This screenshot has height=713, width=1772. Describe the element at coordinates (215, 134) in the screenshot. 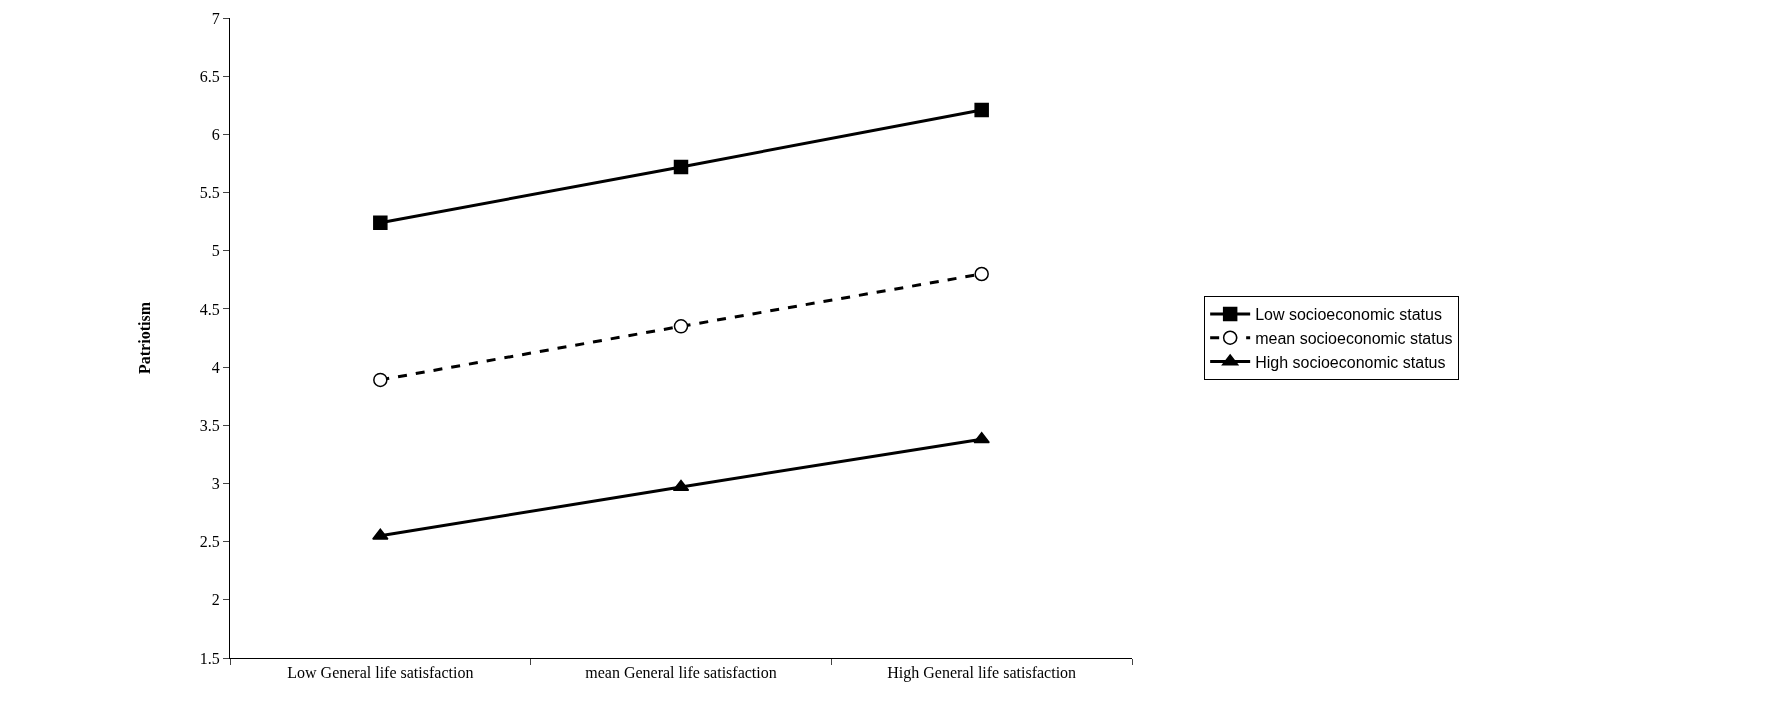

I see `y-tick-label: 6` at that location.